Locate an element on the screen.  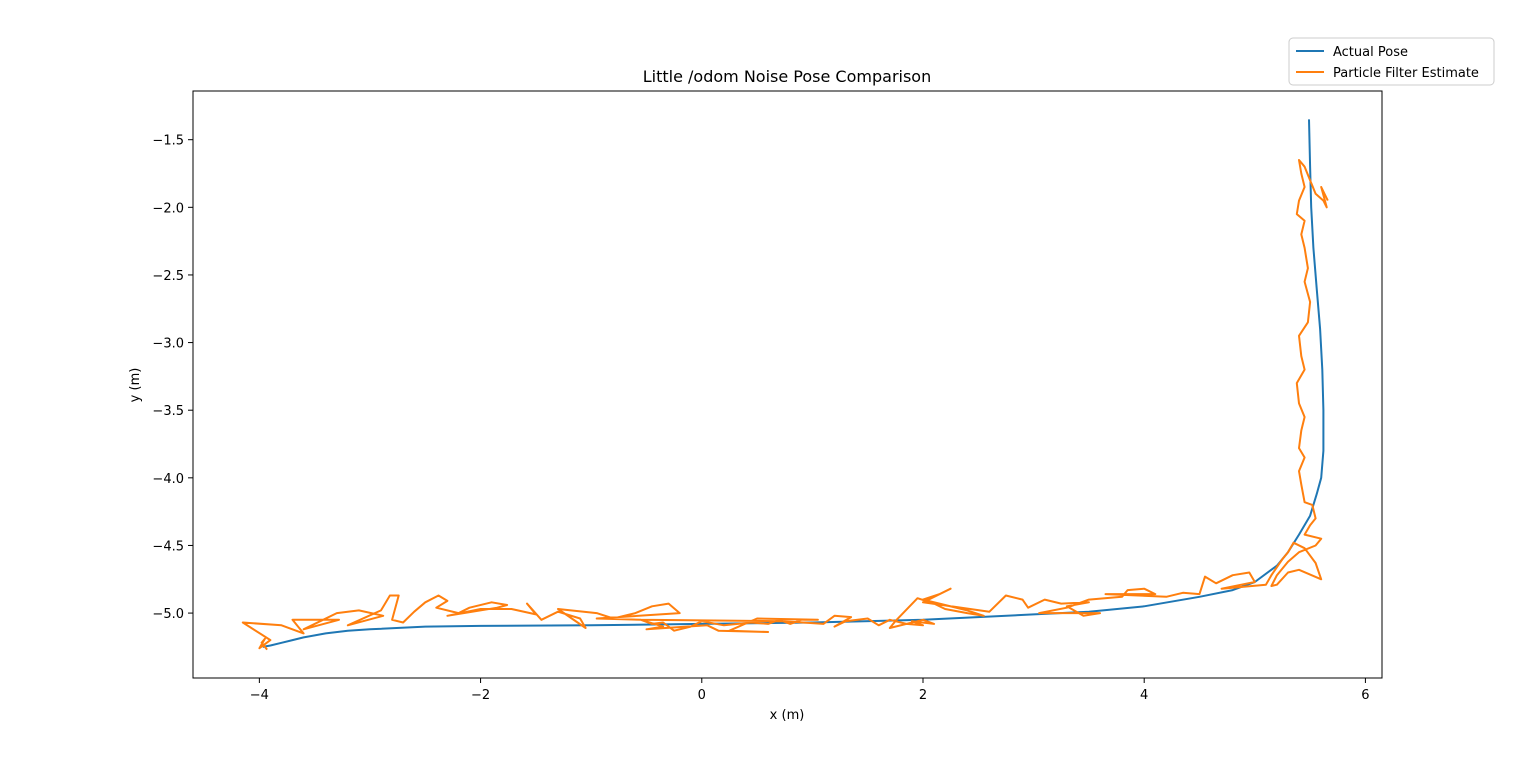
y-tick-label: −4.5 is located at coordinates (168, 546).